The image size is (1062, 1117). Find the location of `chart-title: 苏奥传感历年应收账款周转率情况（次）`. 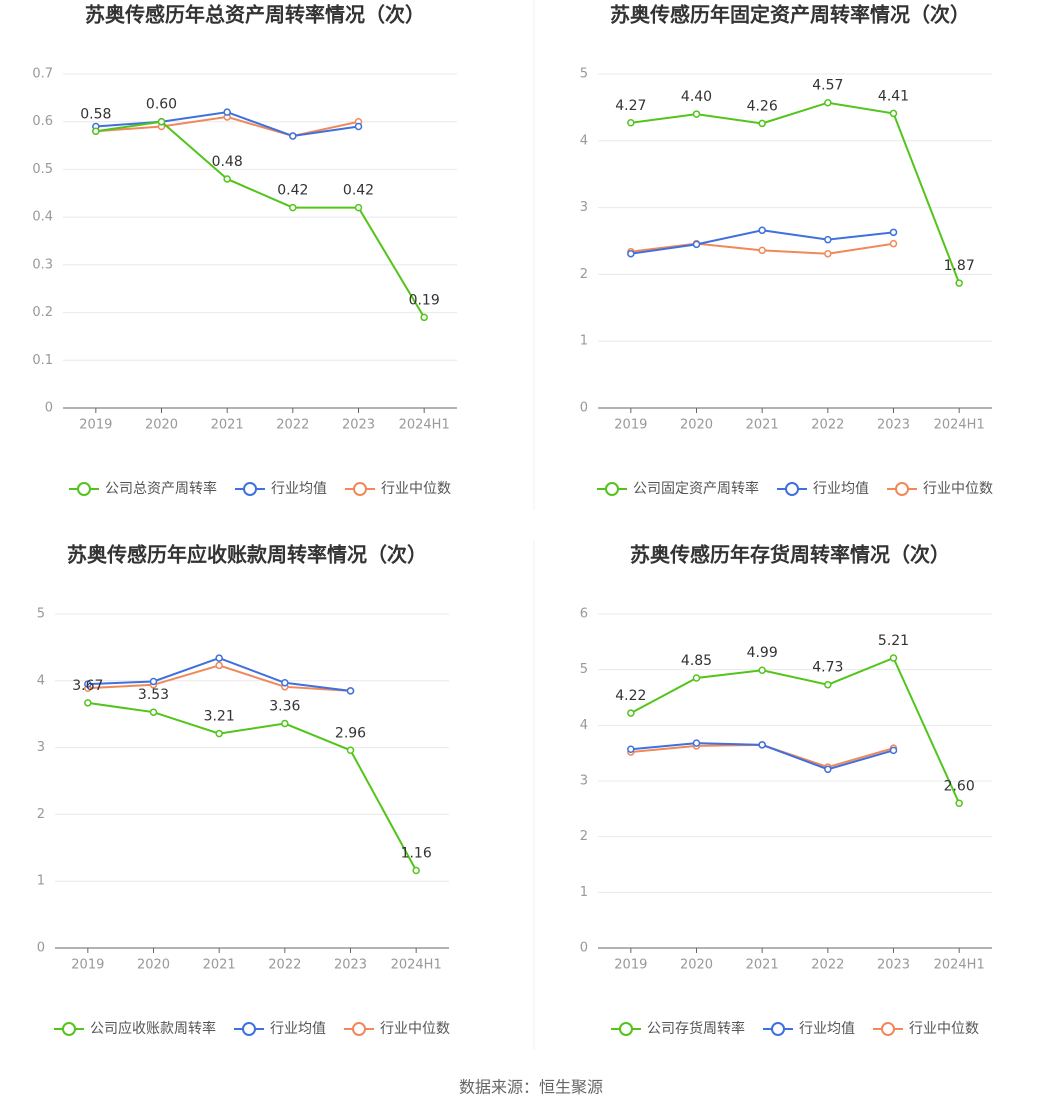

chart-title: 苏奥传感历年应收账款周转率情况（次） is located at coordinates (247, 555).